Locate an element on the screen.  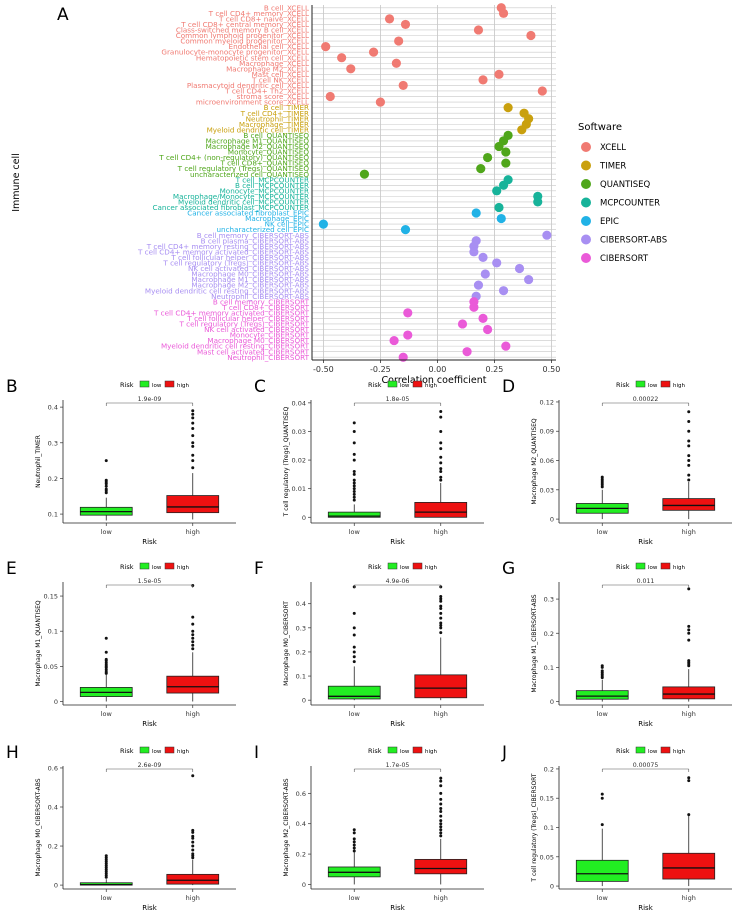
y-tick-label: stroma score_XCELL is located at coordinates (273, 96).